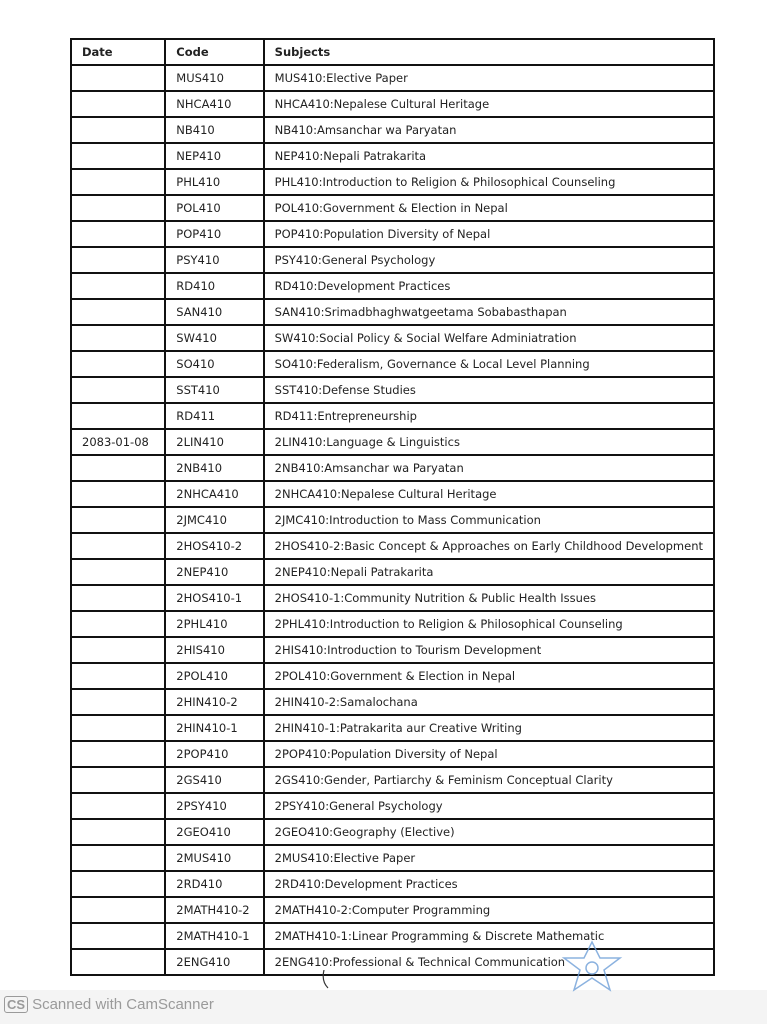 The width and height of the screenshot is (767, 1024). I want to click on cell-subject: 2NEP410:Nepali Patrakarita, so click(489, 572).